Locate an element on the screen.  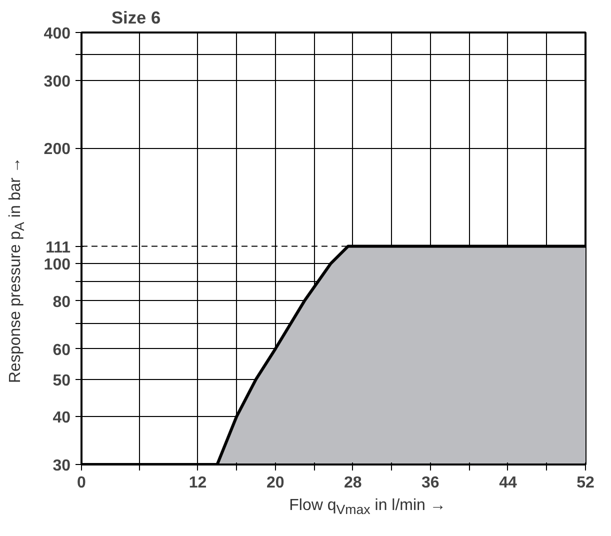
y-tick-label: 400 is located at coordinates (57, 34).